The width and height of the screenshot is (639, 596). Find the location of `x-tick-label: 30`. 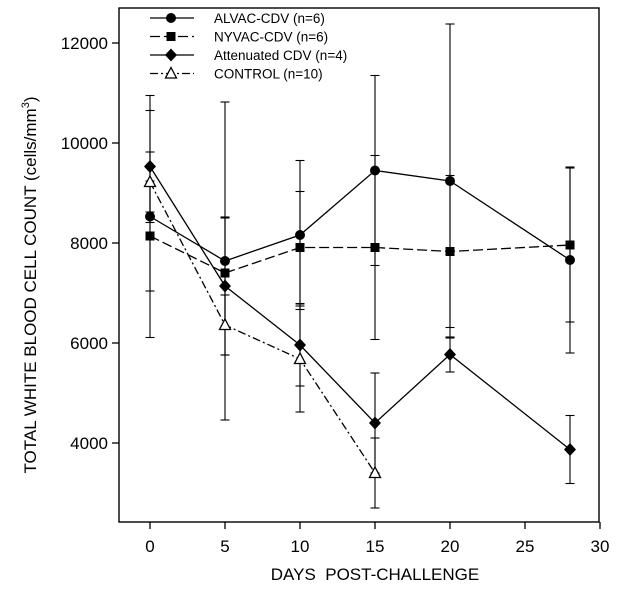

x-tick-label: 30 is located at coordinates (600, 546).